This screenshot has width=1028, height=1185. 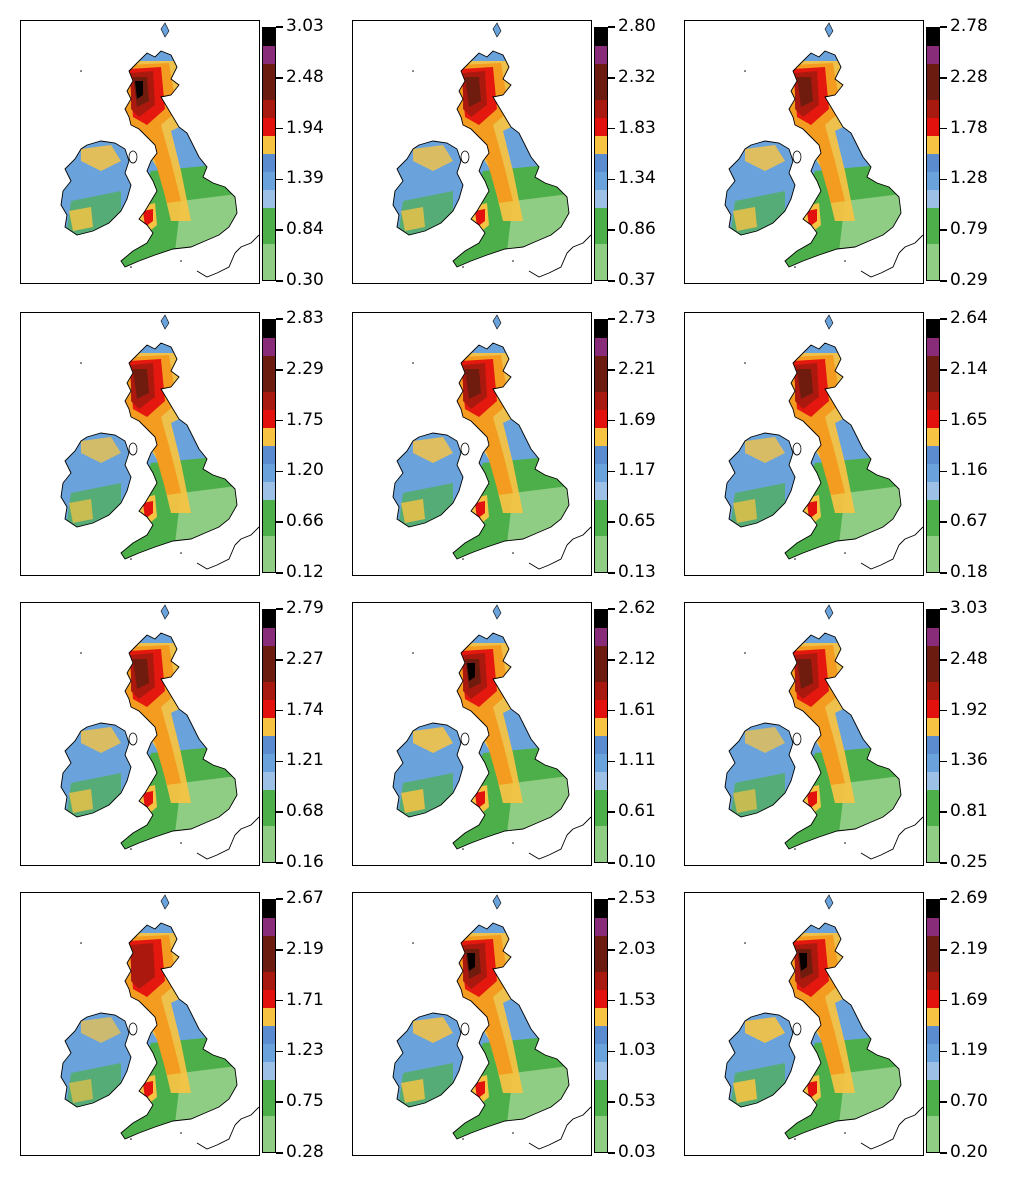 What do you see at coordinates (637, 1152) in the screenshot?
I see `colorbar-tick-label: 0.03` at bounding box center [637, 1152].